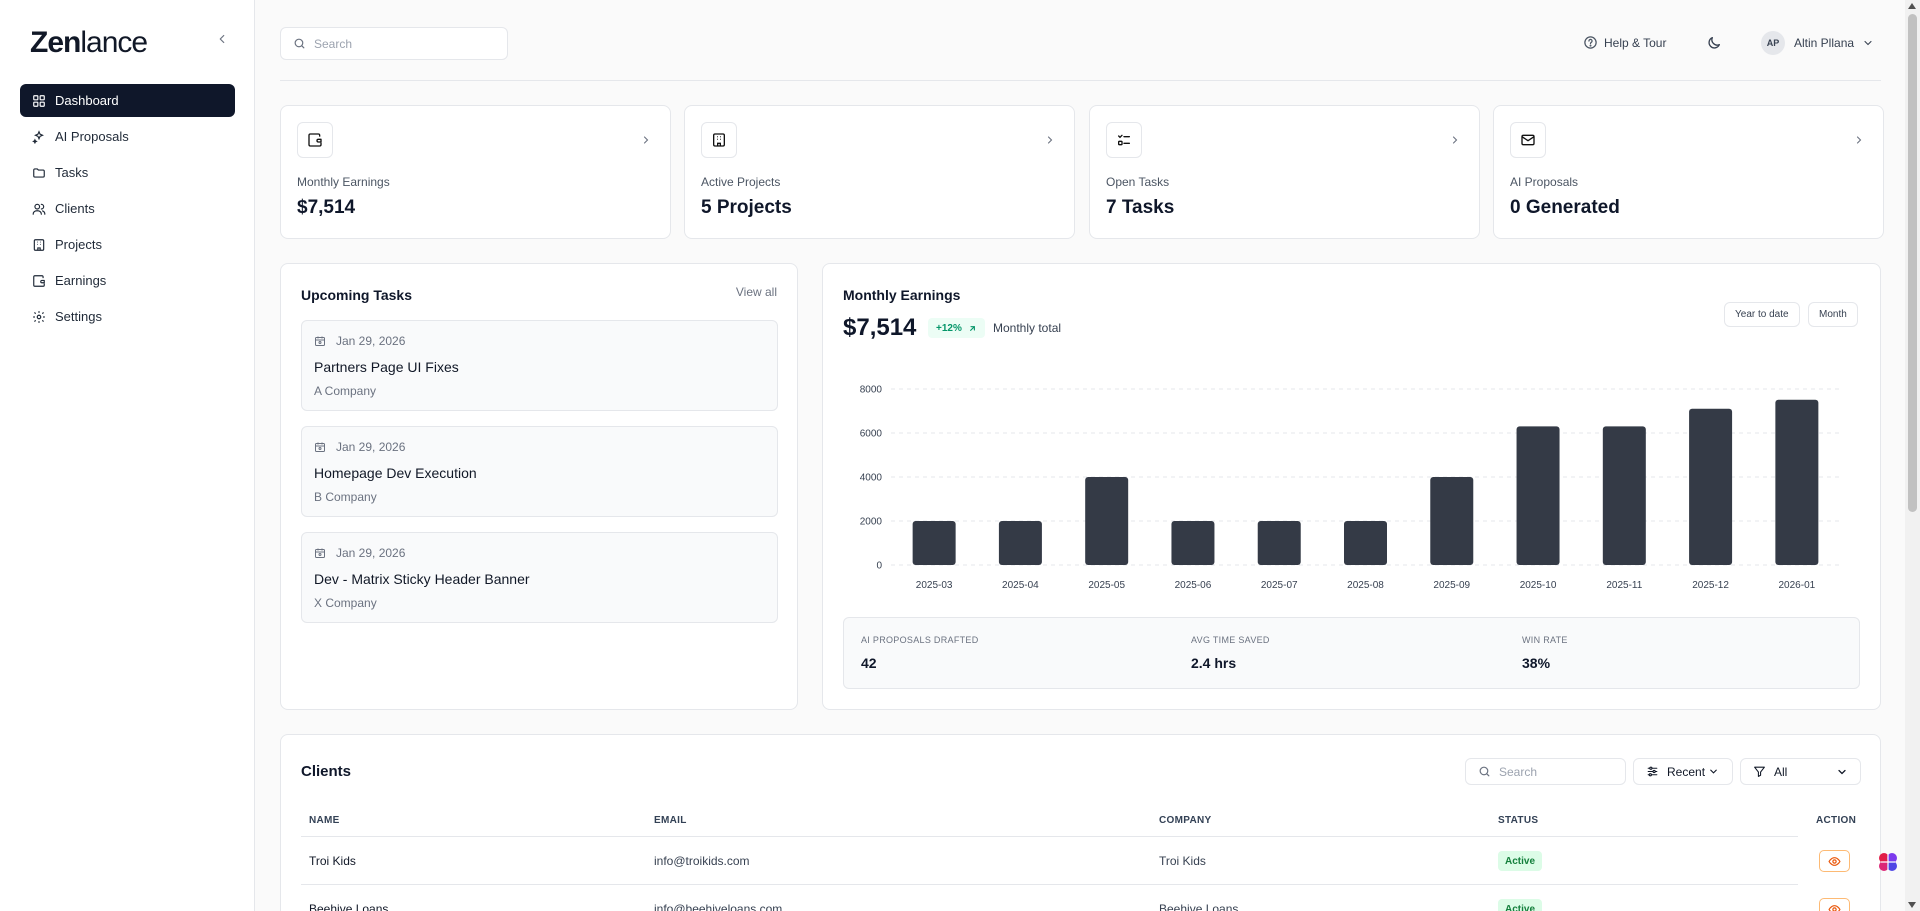 This screenshot has height=911, width=1920. Describe the element at coordinates (869, 663) in the screenshot. I see `kpi-value: 42` at that location.